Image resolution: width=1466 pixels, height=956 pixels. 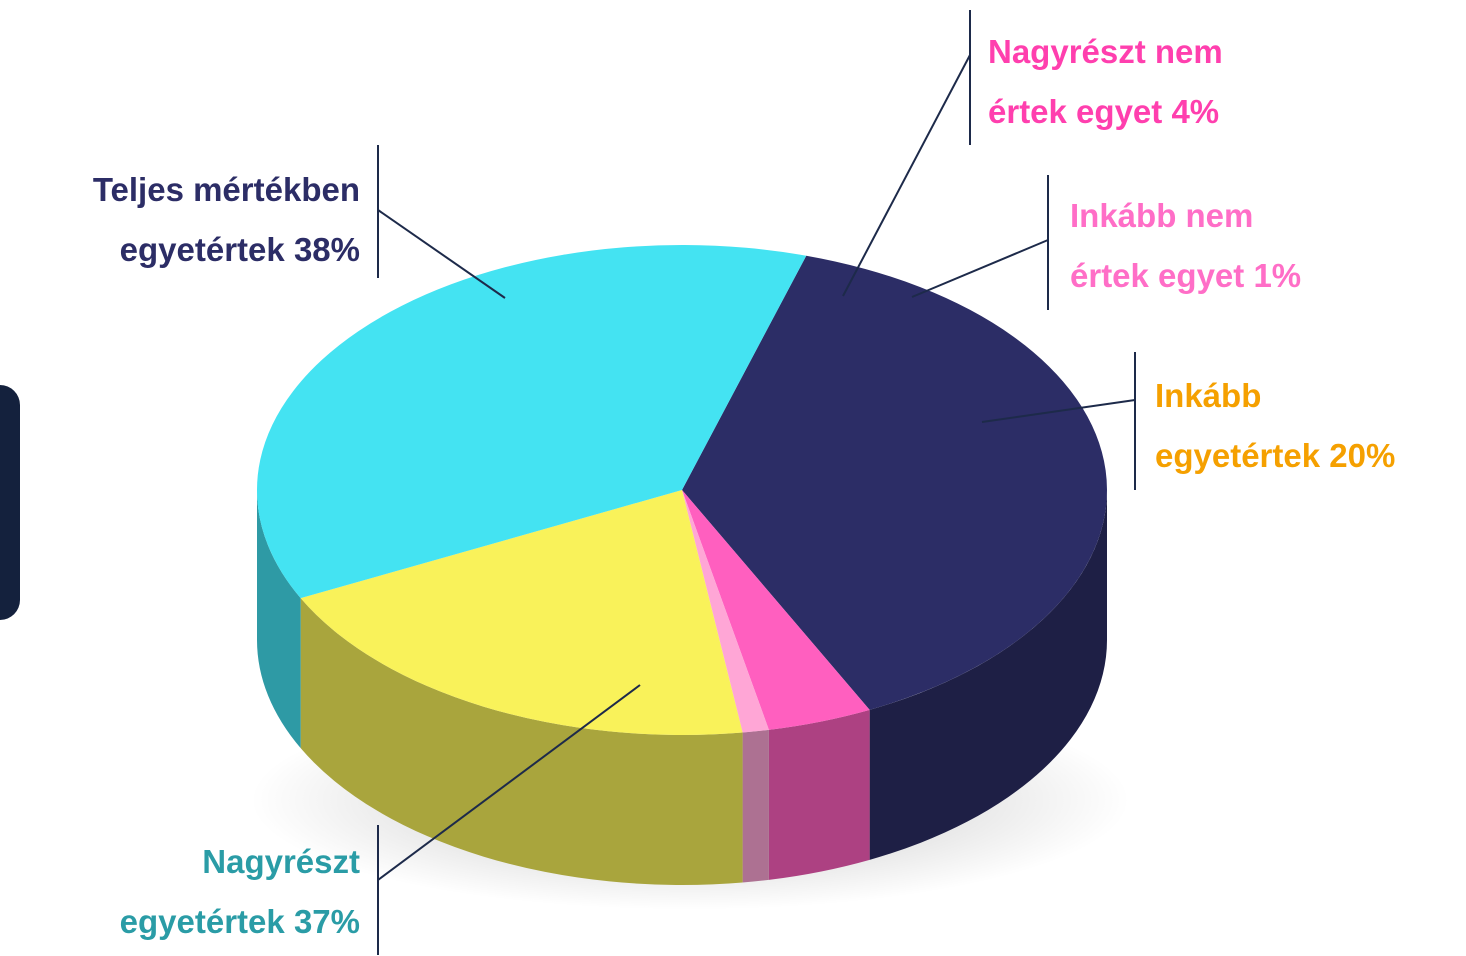 I want to click on category-name: Inkább nem értek egyet, so click(x=1162, y=245).